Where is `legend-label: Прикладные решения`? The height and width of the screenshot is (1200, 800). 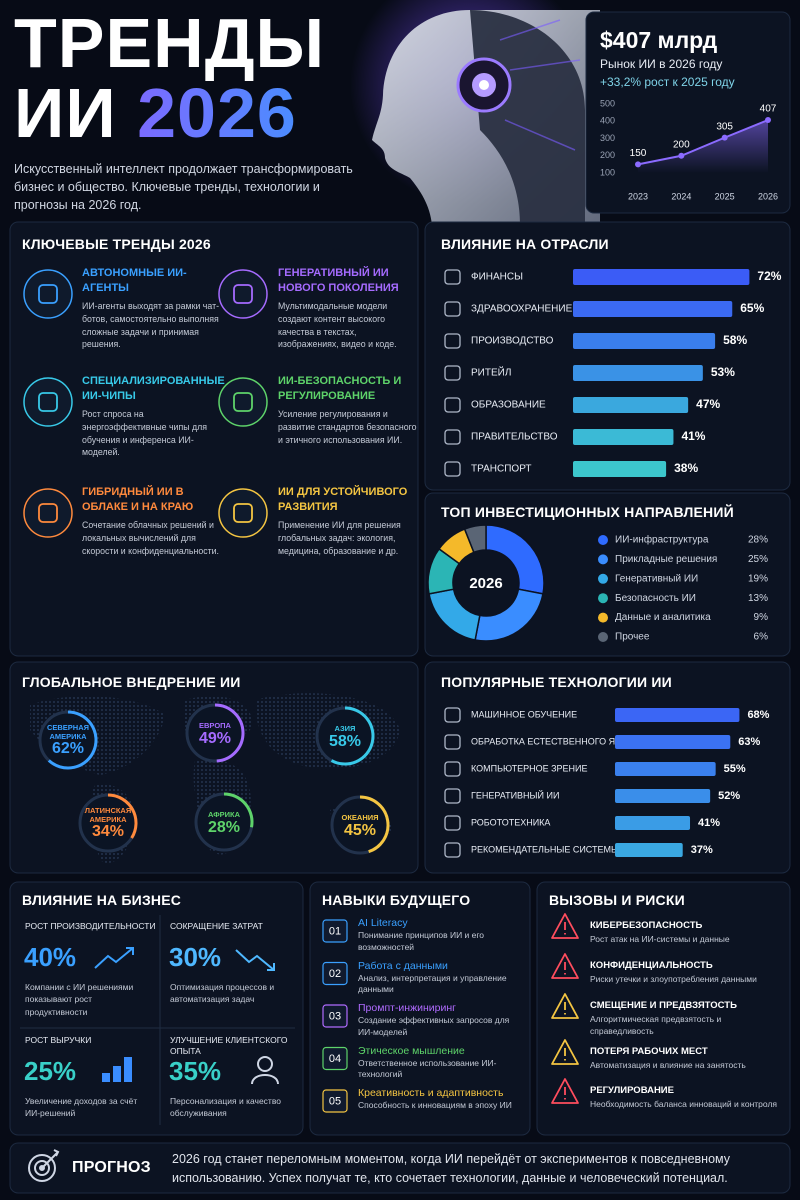
legend-label: Прикладные решения is located at coordinates (666, 559).